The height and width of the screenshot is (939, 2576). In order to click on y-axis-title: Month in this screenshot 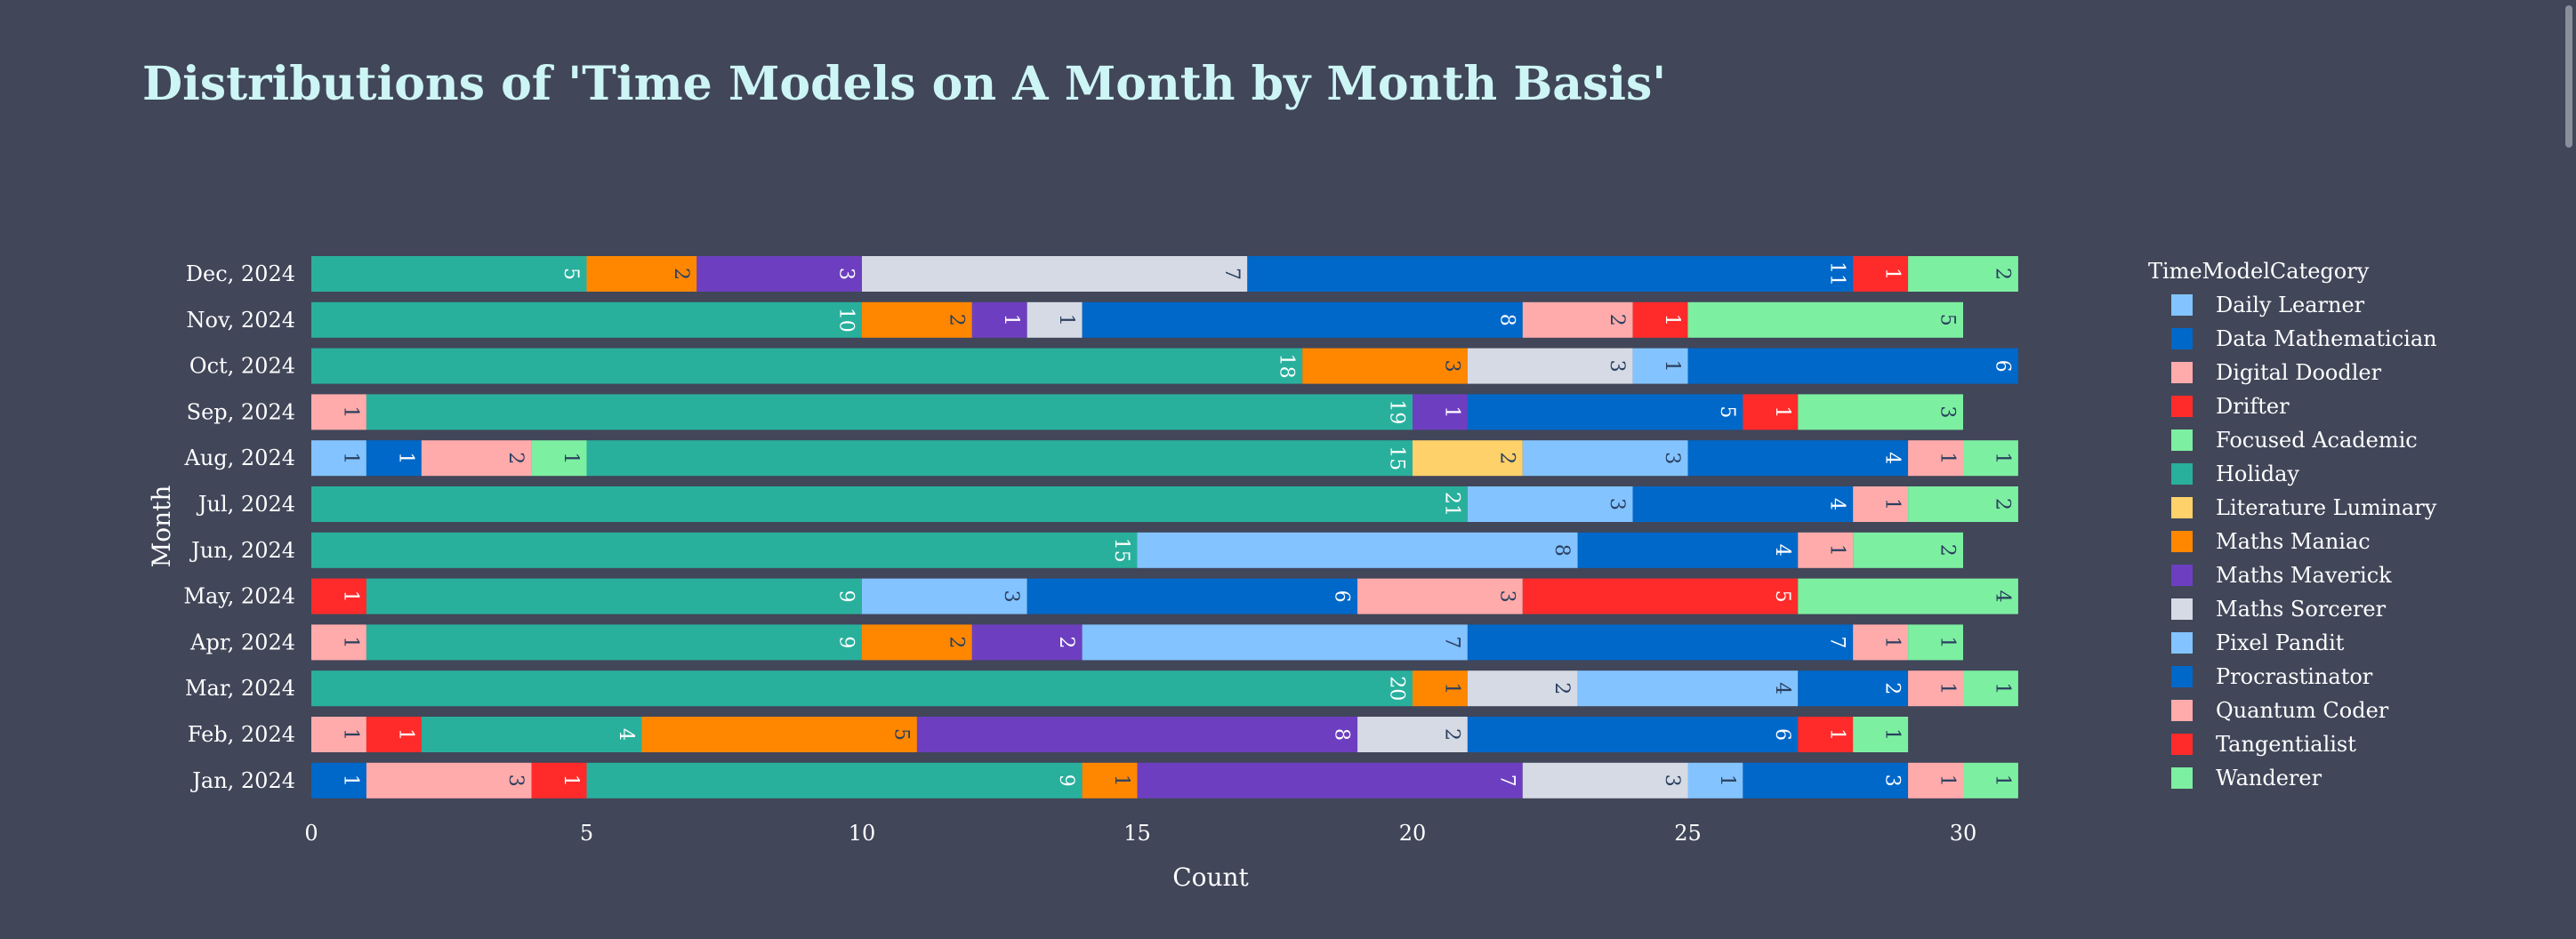, I will do `click(161, 527)`.